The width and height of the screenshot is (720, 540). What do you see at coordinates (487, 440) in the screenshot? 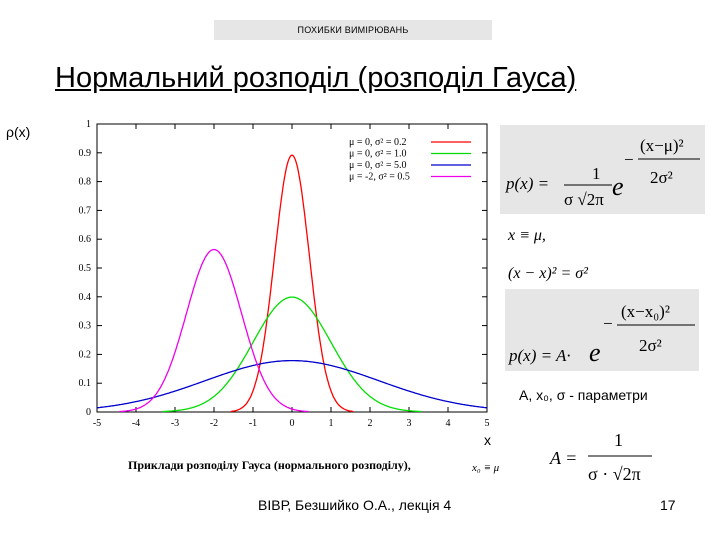
I see `x-axis-label: x` at bounding box center [487, 440].